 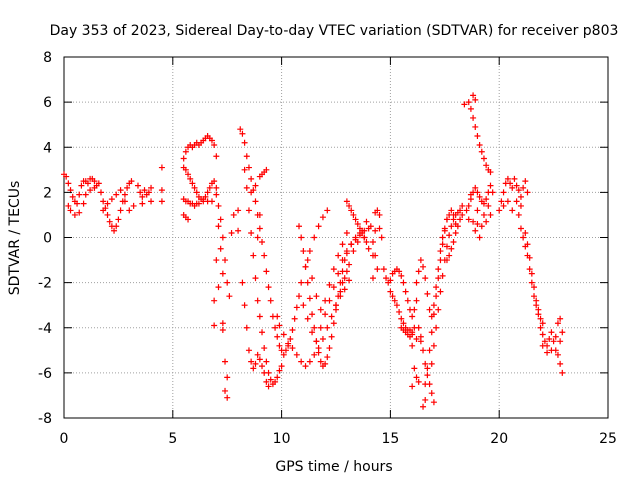 What do you see at coordinates (15, 238) in the screenshot?
I see `y-axis-label: SDTVAR / TECUs` at bounding box center [15, 238].